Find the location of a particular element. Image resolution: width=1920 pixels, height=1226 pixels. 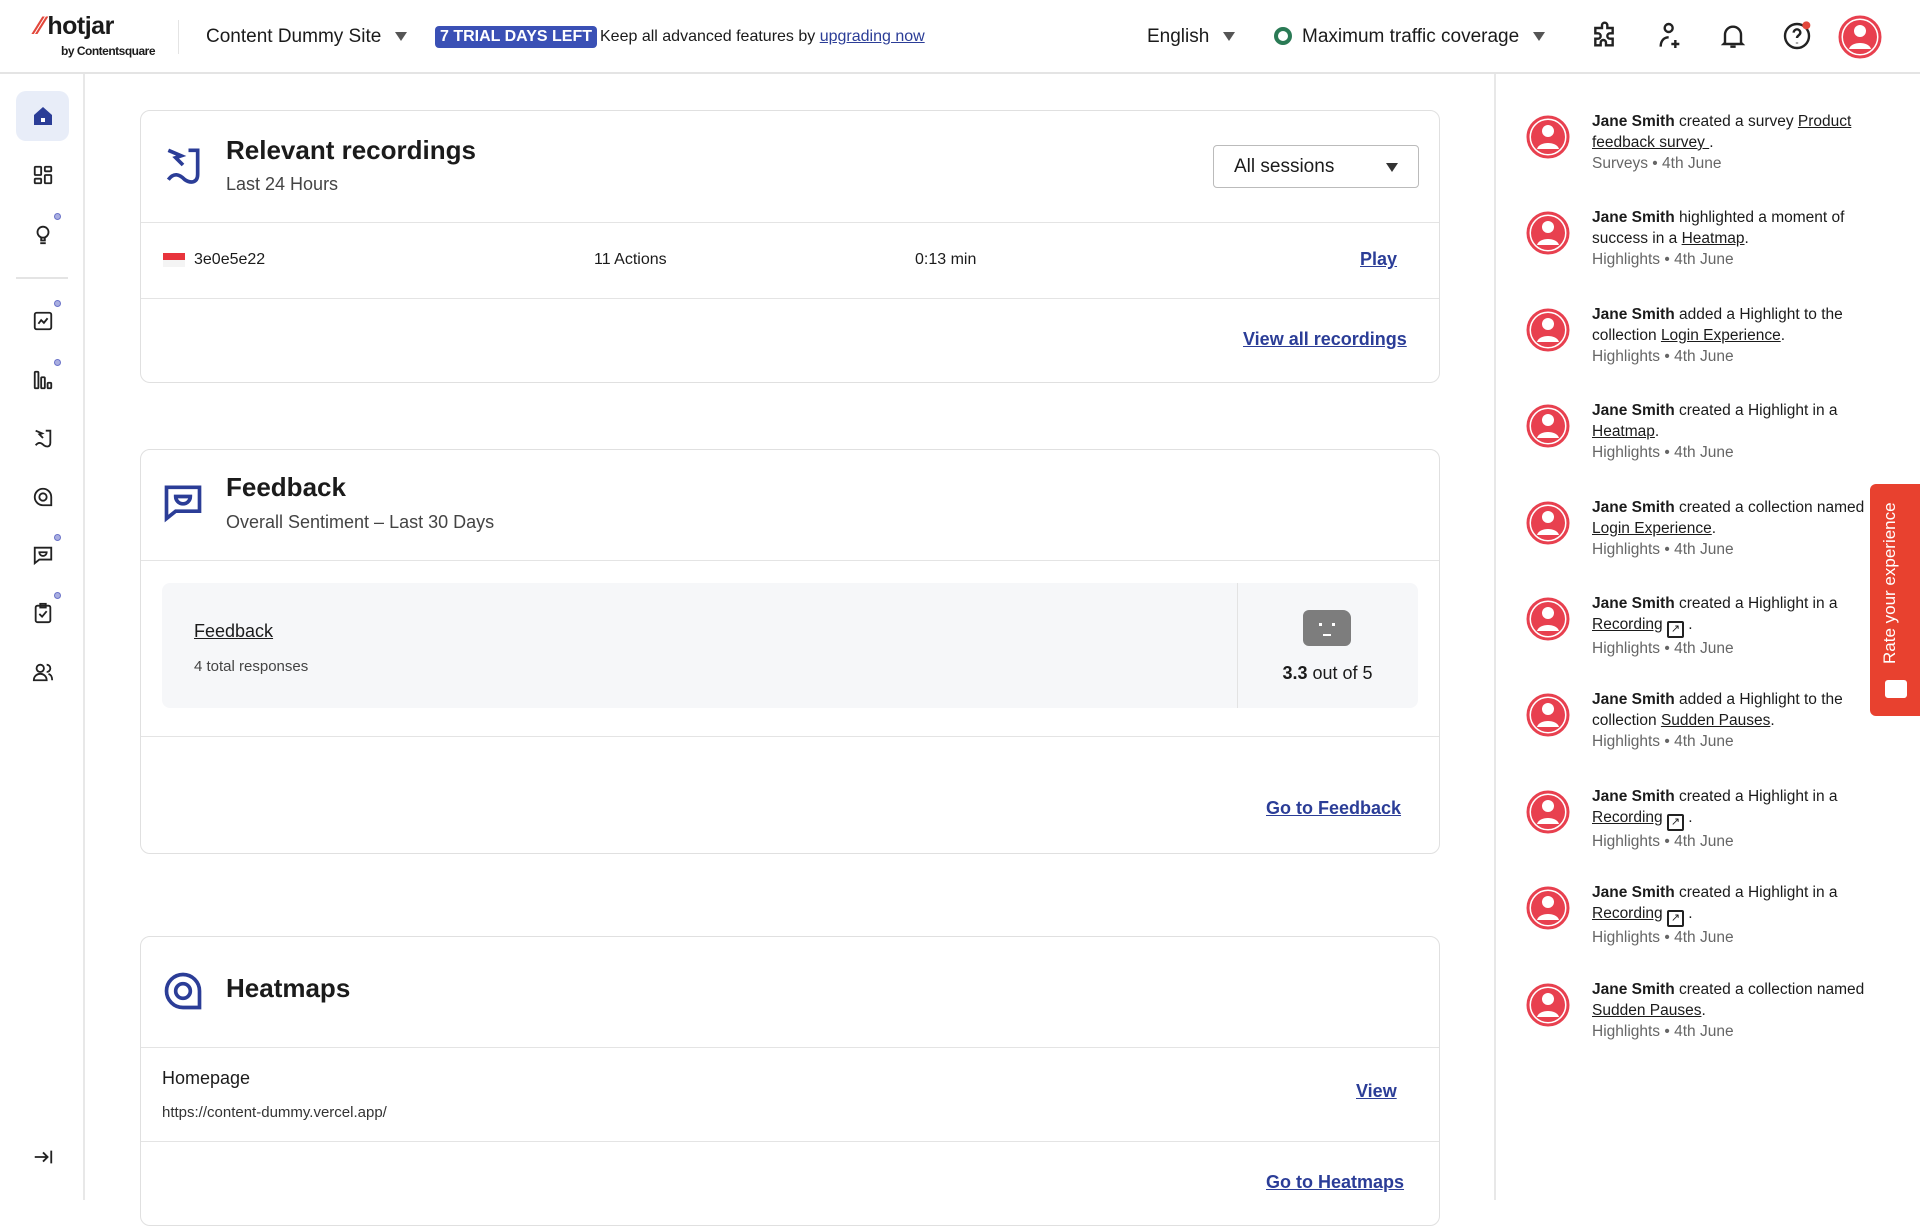

sidebar-item-funnels is located at coordinates (42, 380).